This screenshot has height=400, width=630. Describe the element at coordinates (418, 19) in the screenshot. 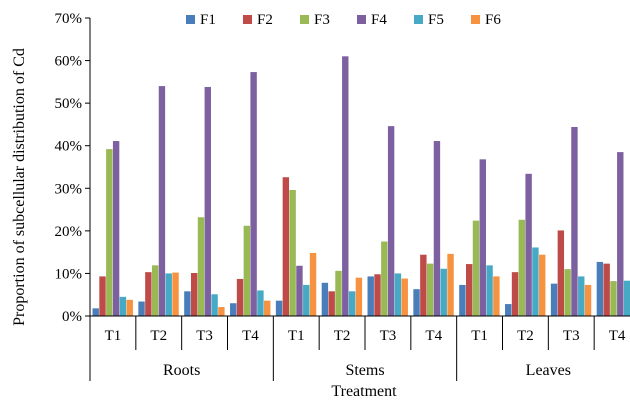

I see `legend-swatch-f5` at that location.